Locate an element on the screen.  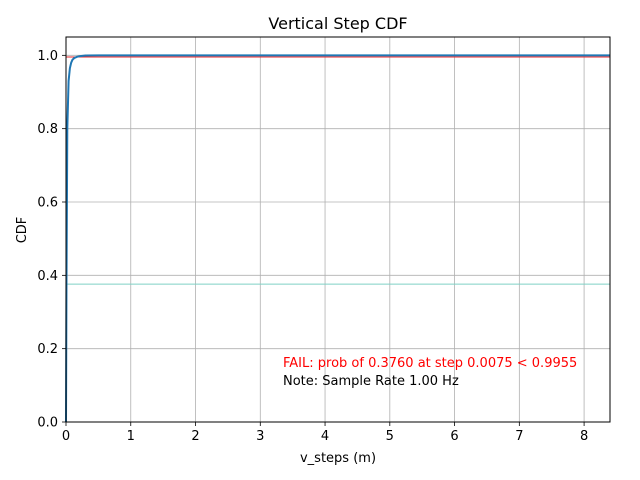
x-tick-label: 3 is located at coordinates (260, 436).